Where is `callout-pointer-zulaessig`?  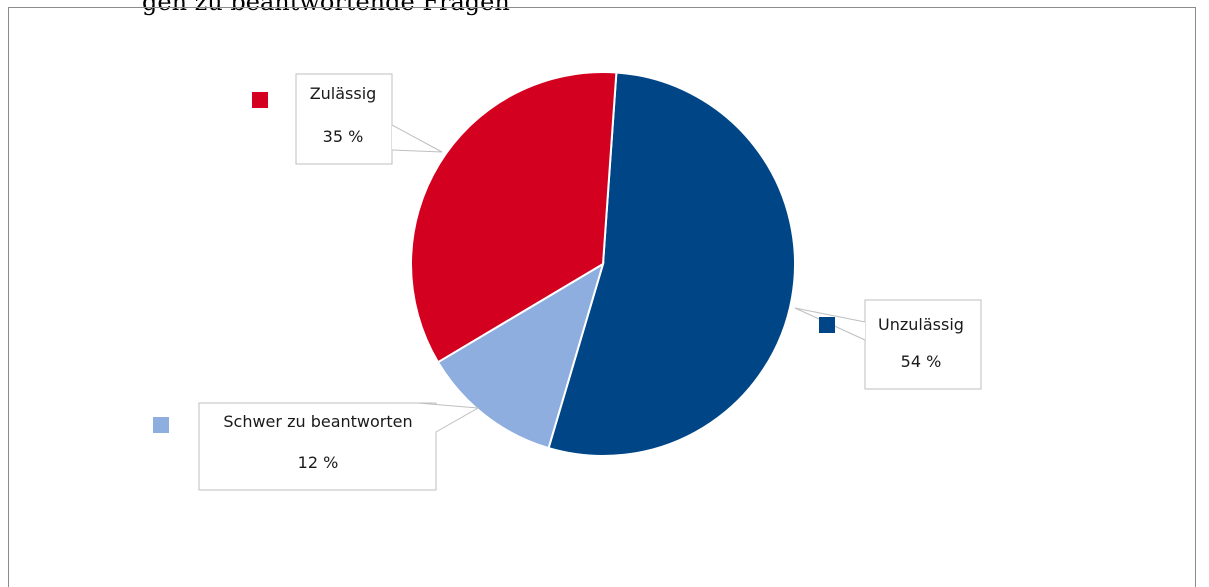
callout-pointer-zulaessig is located at coordinates (417, 138).